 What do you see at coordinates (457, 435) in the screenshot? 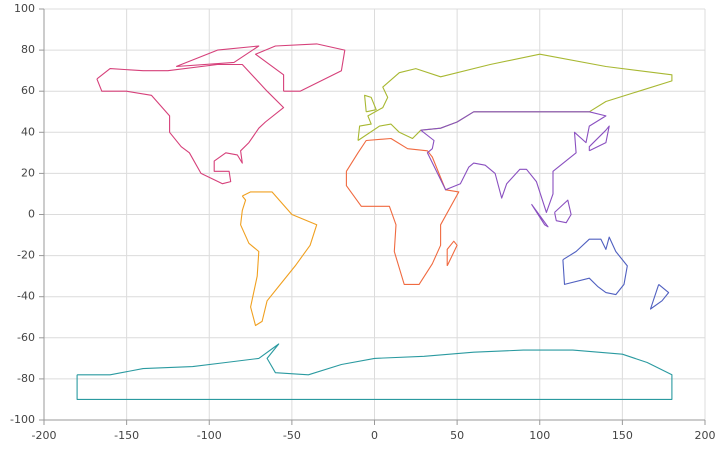
I see `x-tick-label: 50` at bounding box center [457, 435].